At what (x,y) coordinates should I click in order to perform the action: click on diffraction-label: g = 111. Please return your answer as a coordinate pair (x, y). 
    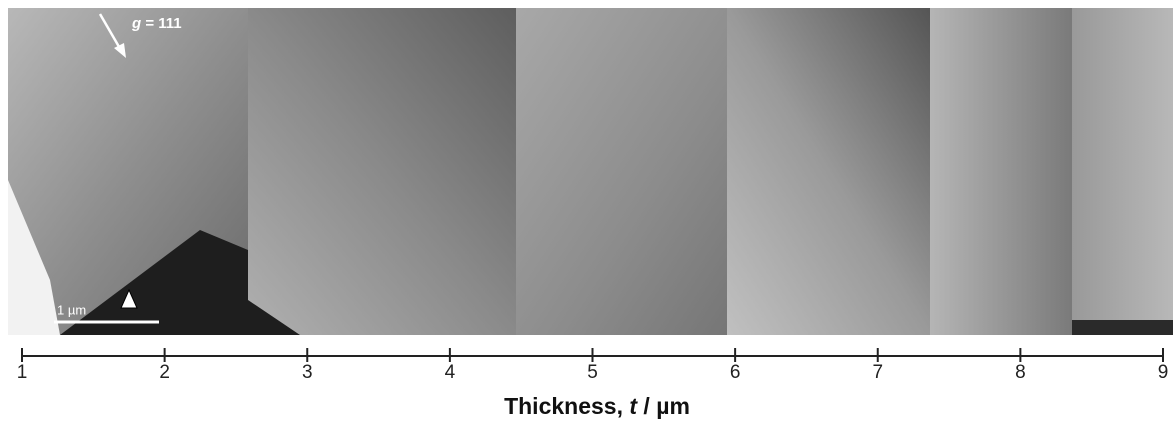
    Looking at the image, I should click on (156, 23).